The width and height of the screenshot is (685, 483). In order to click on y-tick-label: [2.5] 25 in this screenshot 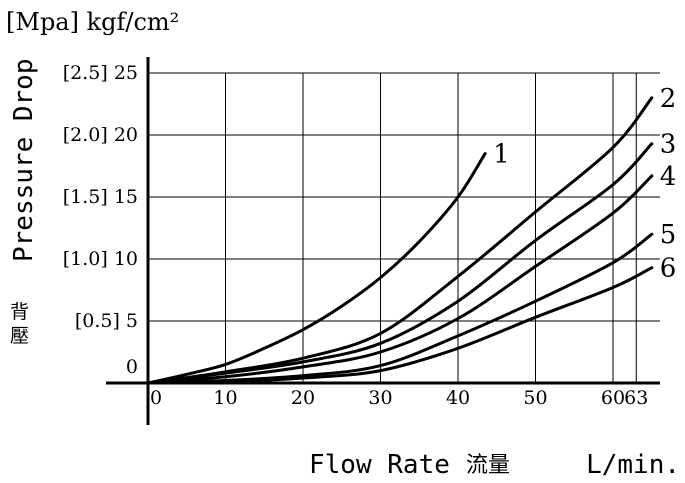, I will do `click(100, 73)`.